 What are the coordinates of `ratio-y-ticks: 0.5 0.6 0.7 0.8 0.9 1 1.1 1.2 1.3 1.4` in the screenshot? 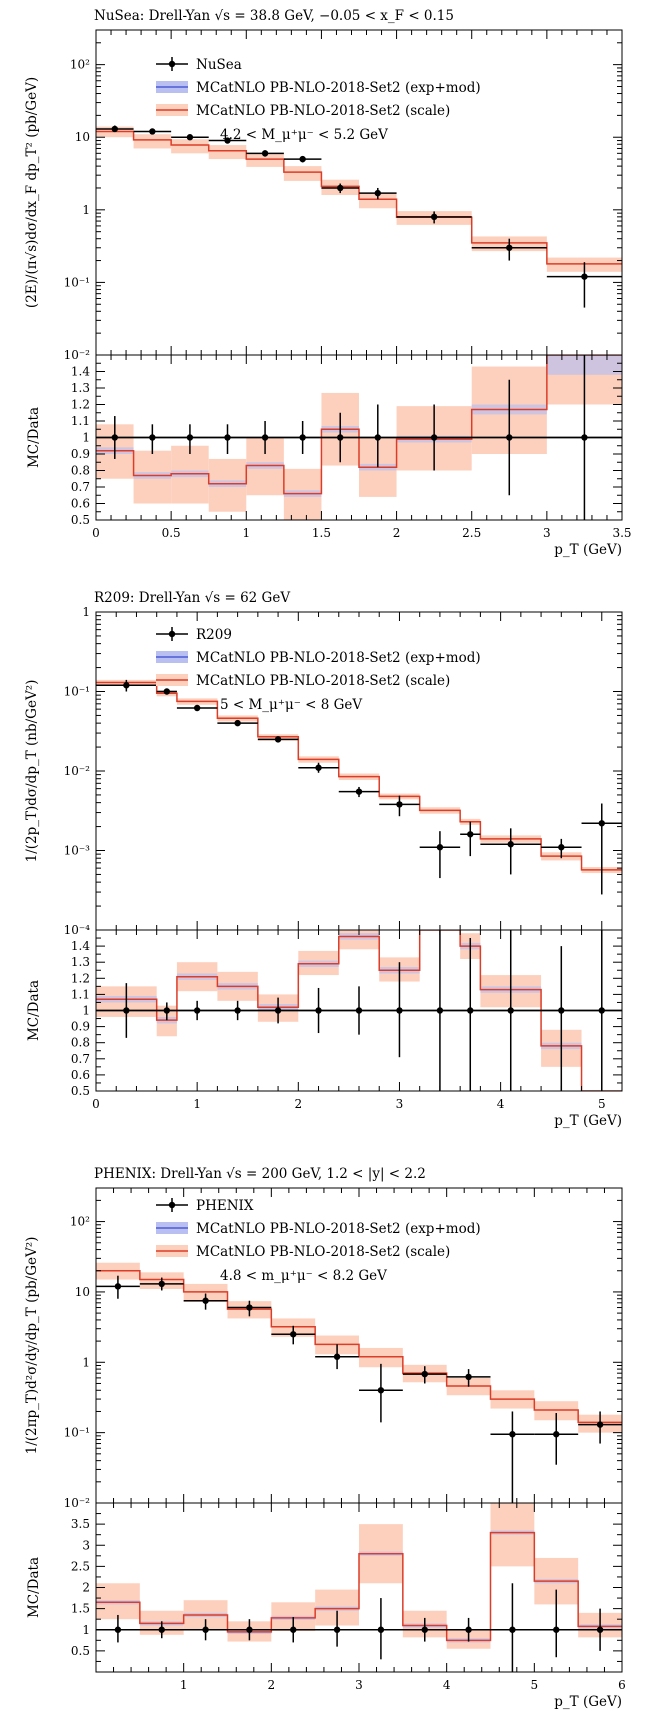 It's located at (346, 440).